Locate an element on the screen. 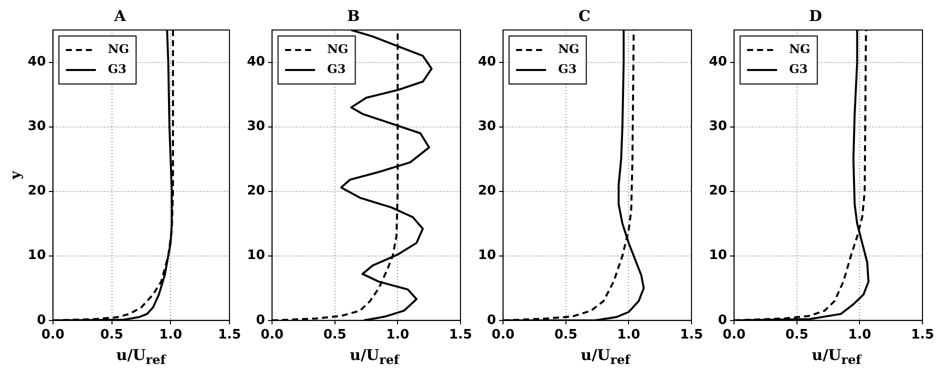  y-axis-title: y is located at coordinates (16, 175).